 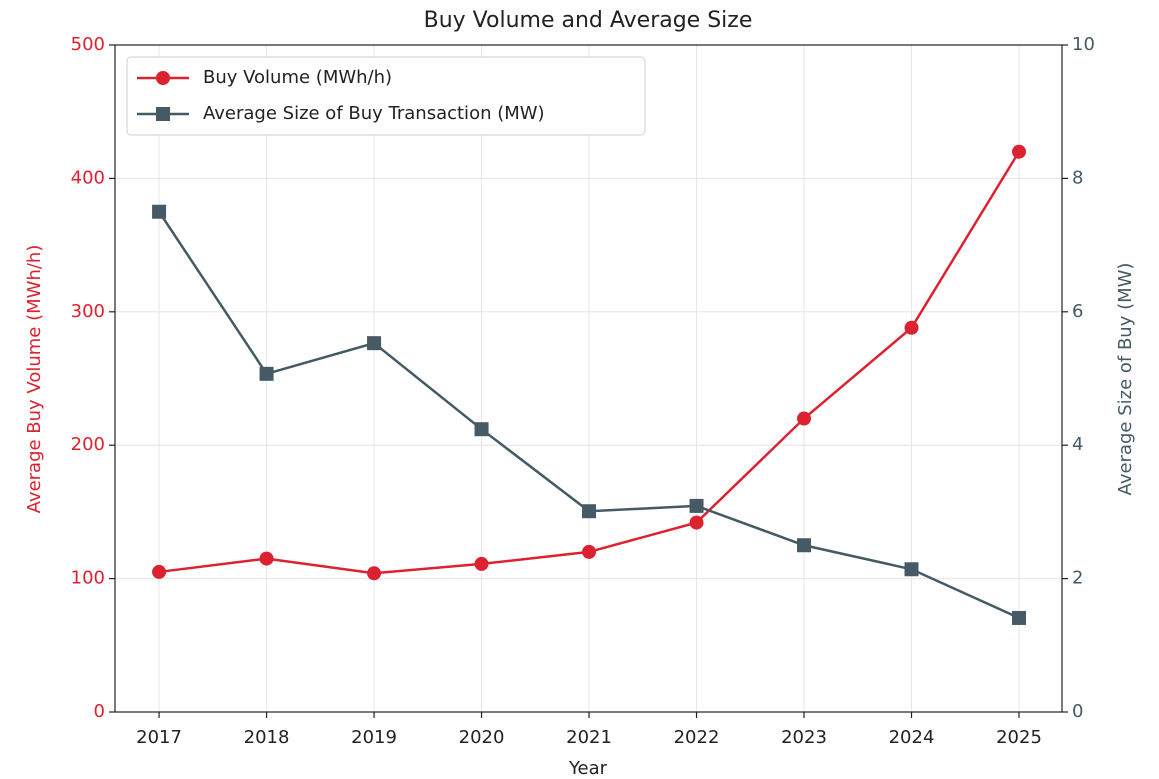 I want to click on legend-box, so click(x=386, y=96).